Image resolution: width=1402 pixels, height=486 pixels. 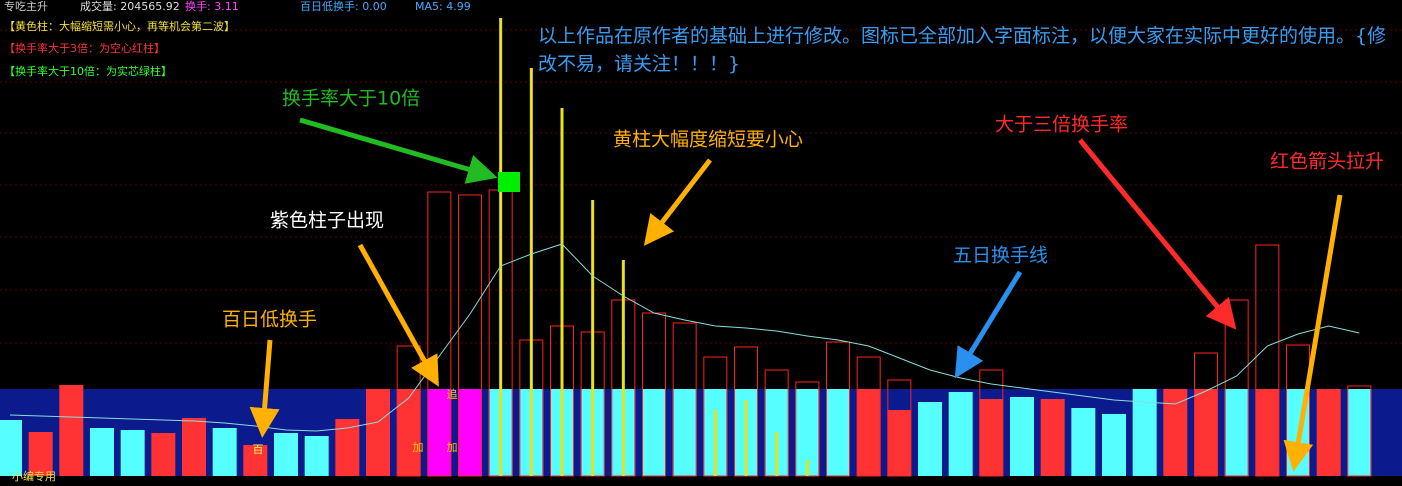 What do you see at coordinates (351, 99) in the screenshot?
I see `annotation: 换手率大于10倍` at bounding box center [351, 99].